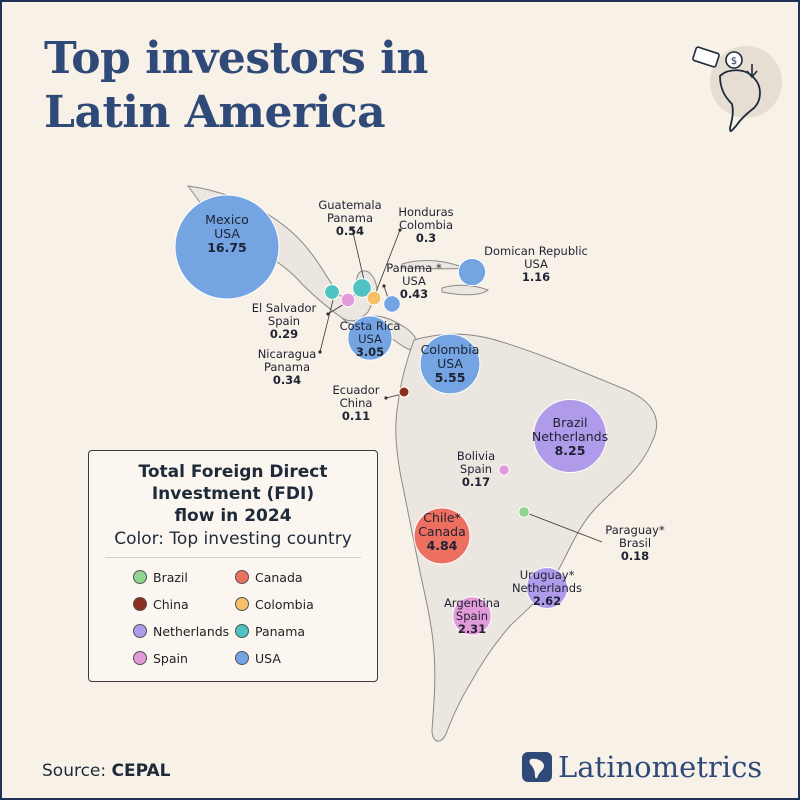 The image size is (800, 800). I want to click on leader-dot-panama, so click(384, 286).